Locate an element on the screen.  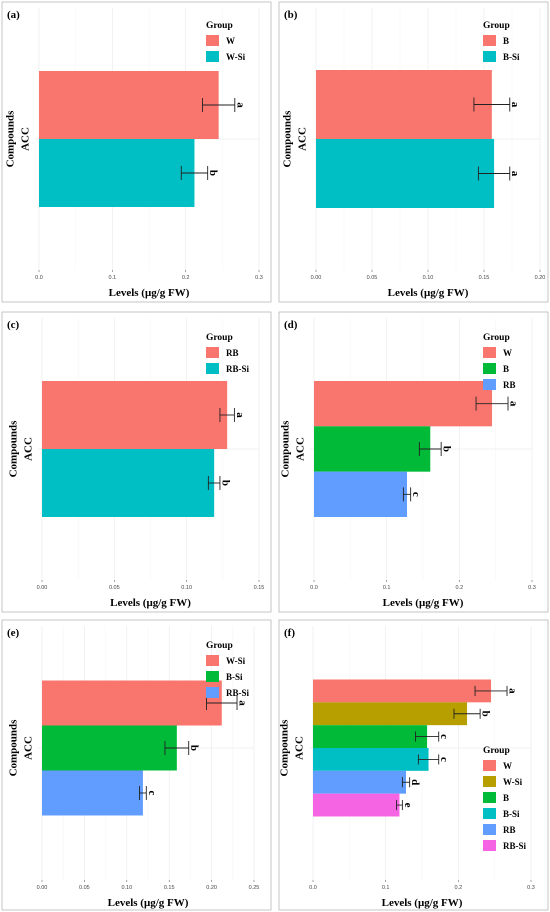
panel-label: (f) is located at coordinates (289, 633).